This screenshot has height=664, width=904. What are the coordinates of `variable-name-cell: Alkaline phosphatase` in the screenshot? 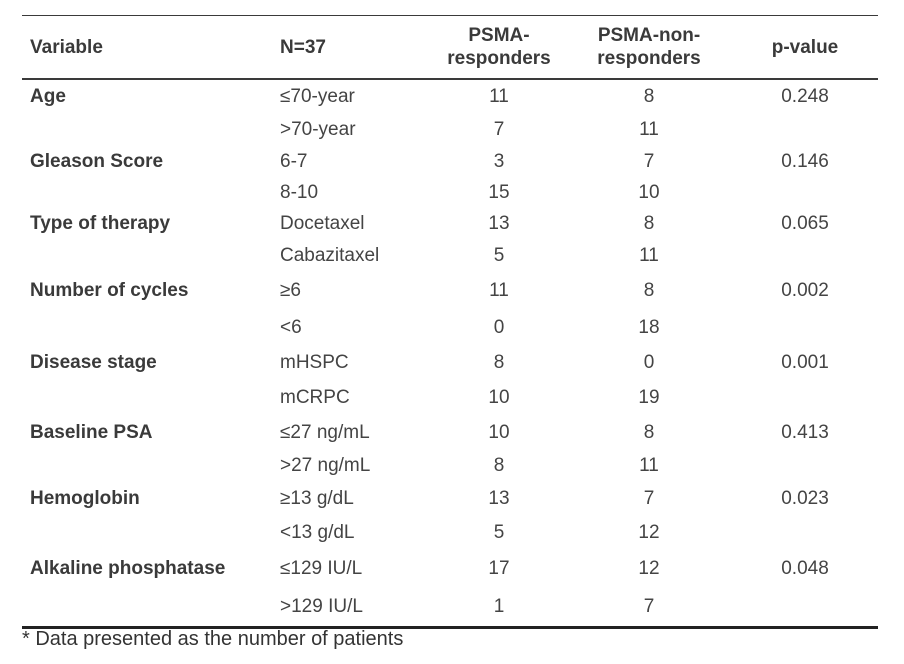 It's located at (128, 568).